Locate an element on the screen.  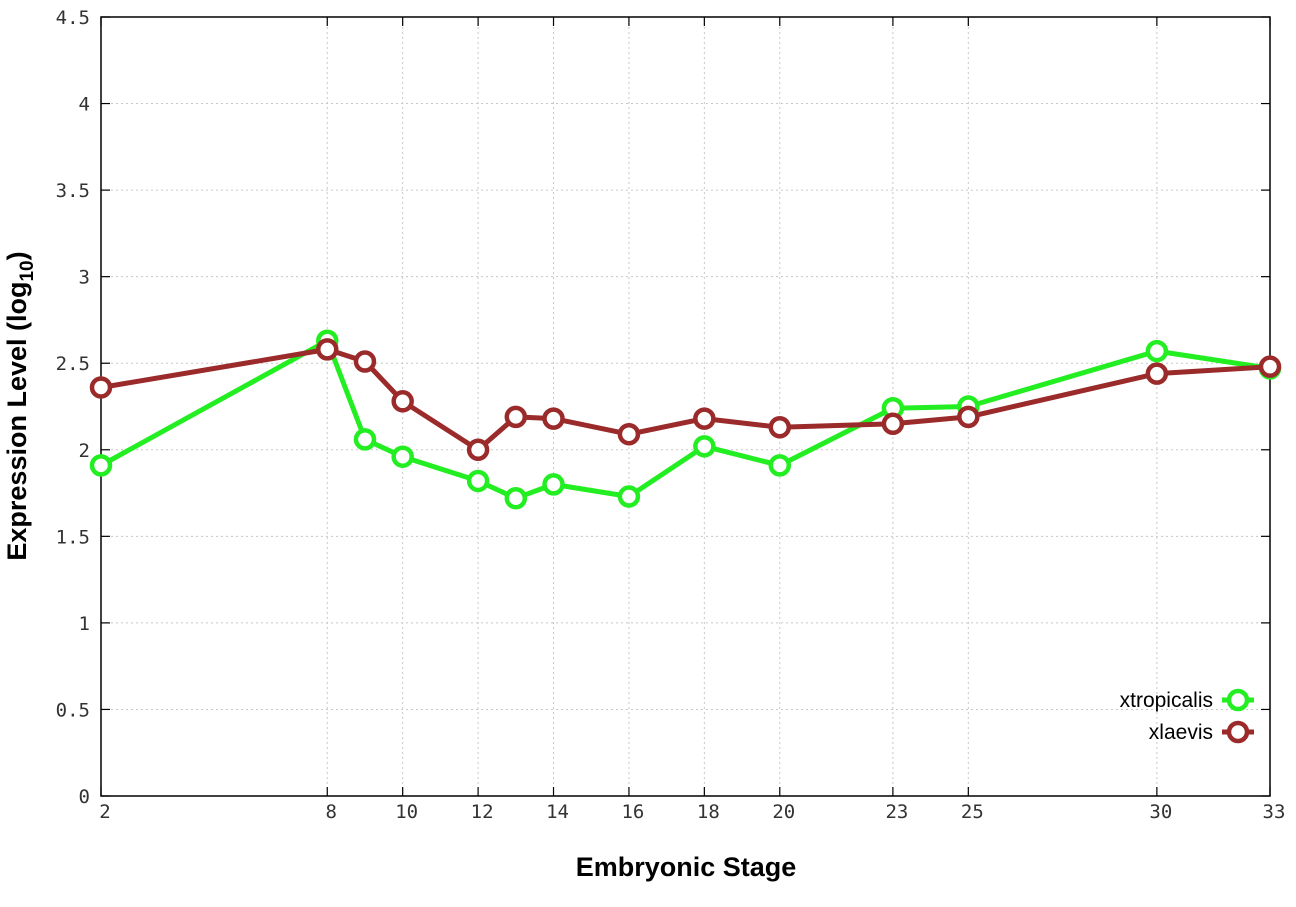
x-tick-label: 20 is located at coordinates (783, 812).